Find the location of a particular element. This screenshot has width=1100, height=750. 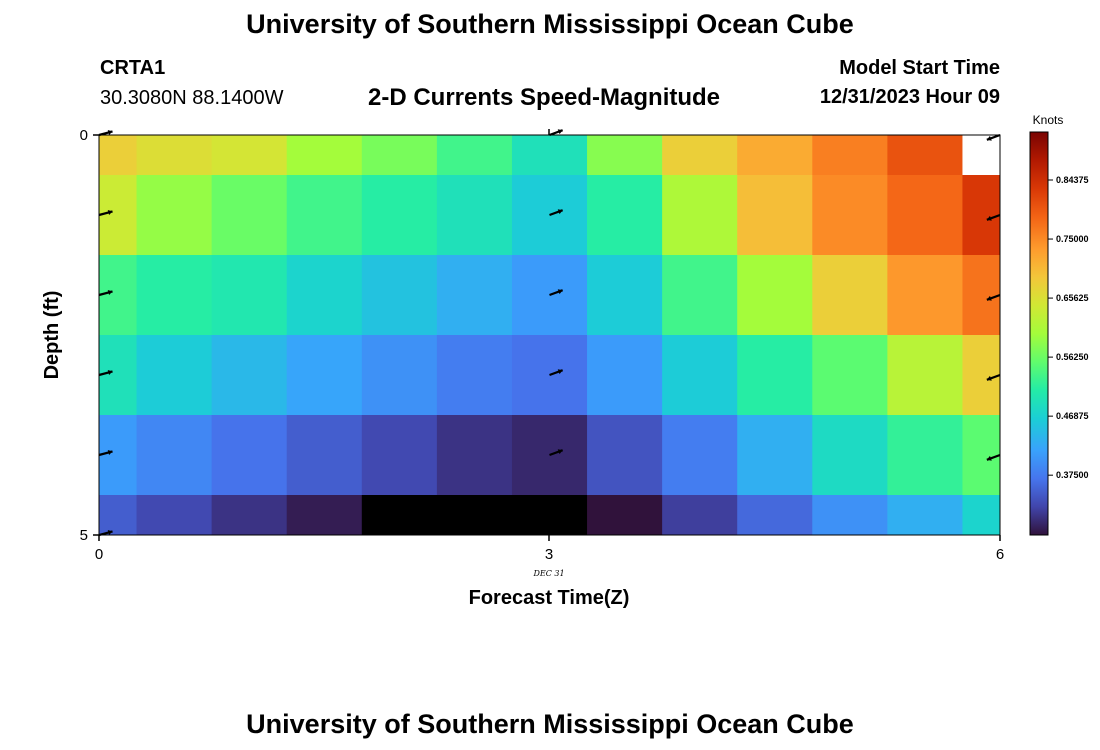

colorbar-tick-label: 0.56250 is located at coordinates (1072, 357).